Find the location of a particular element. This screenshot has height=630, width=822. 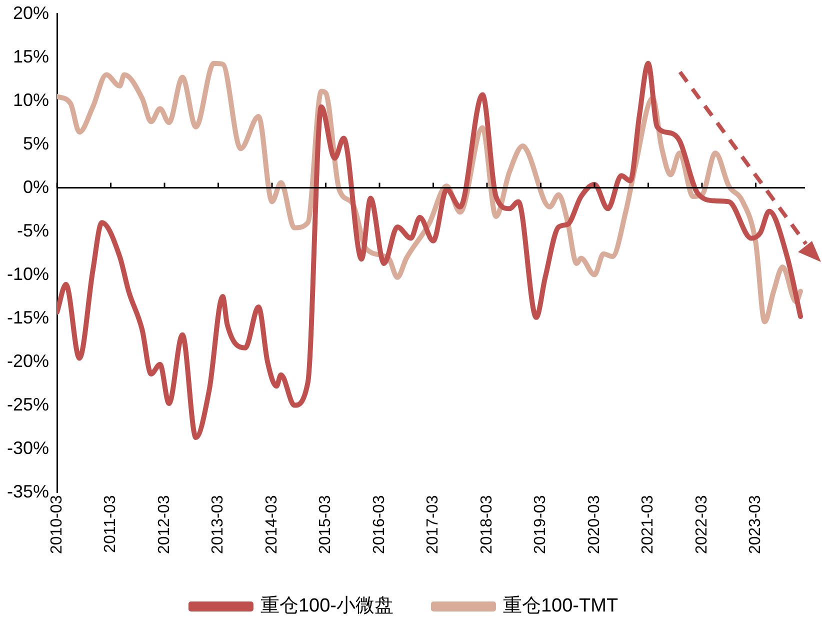

y-tick-label: -25% is located at coordinates (28, 404).